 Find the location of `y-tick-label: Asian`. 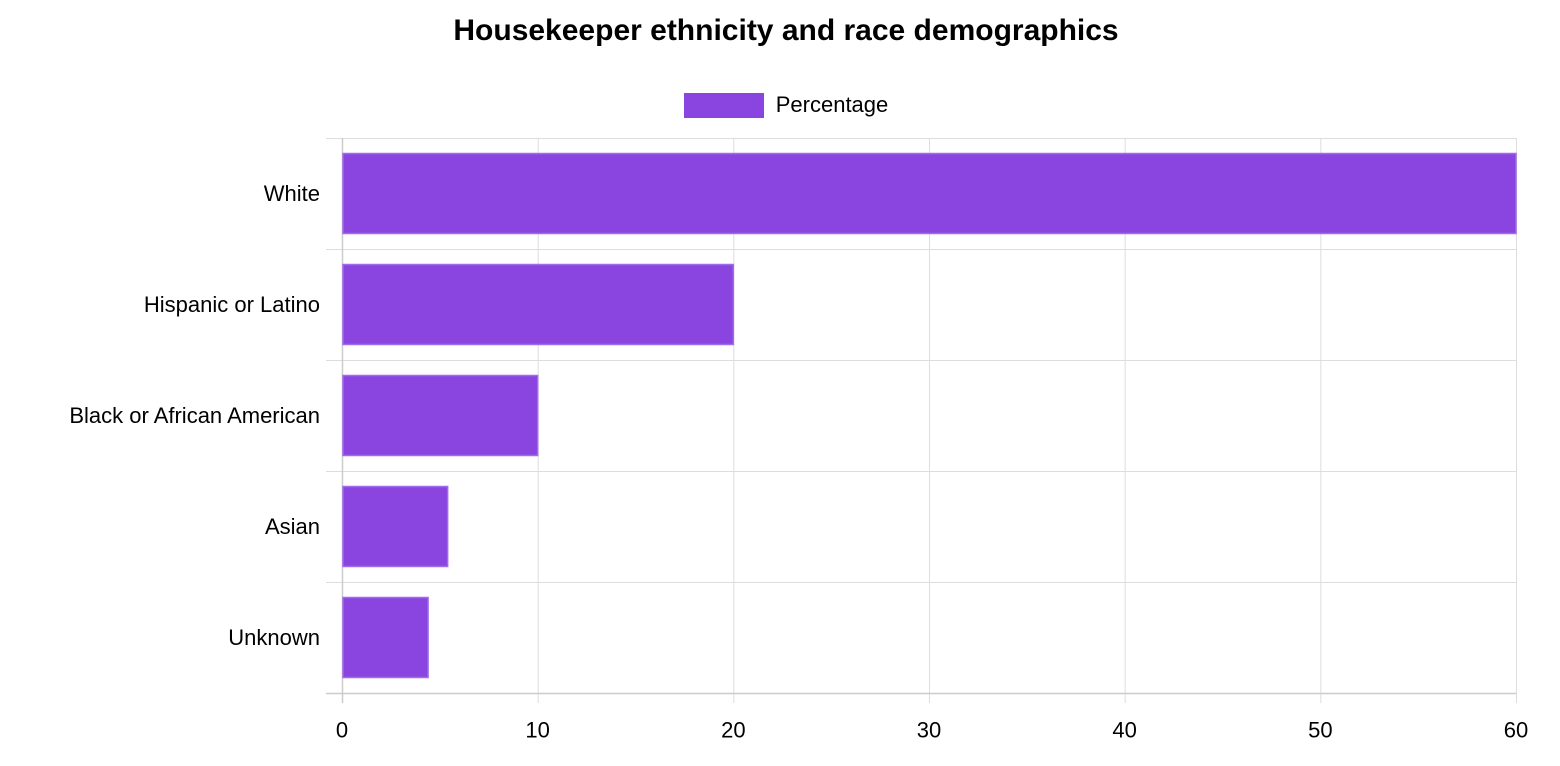

y-tick-label: Asian is located at coordinates (292, 526).